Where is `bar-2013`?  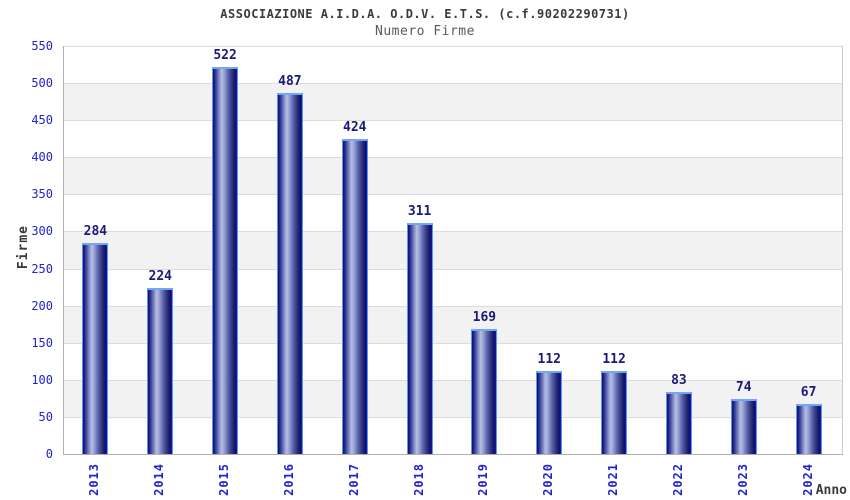 bar-2013 is located at coordinates (95, 348).